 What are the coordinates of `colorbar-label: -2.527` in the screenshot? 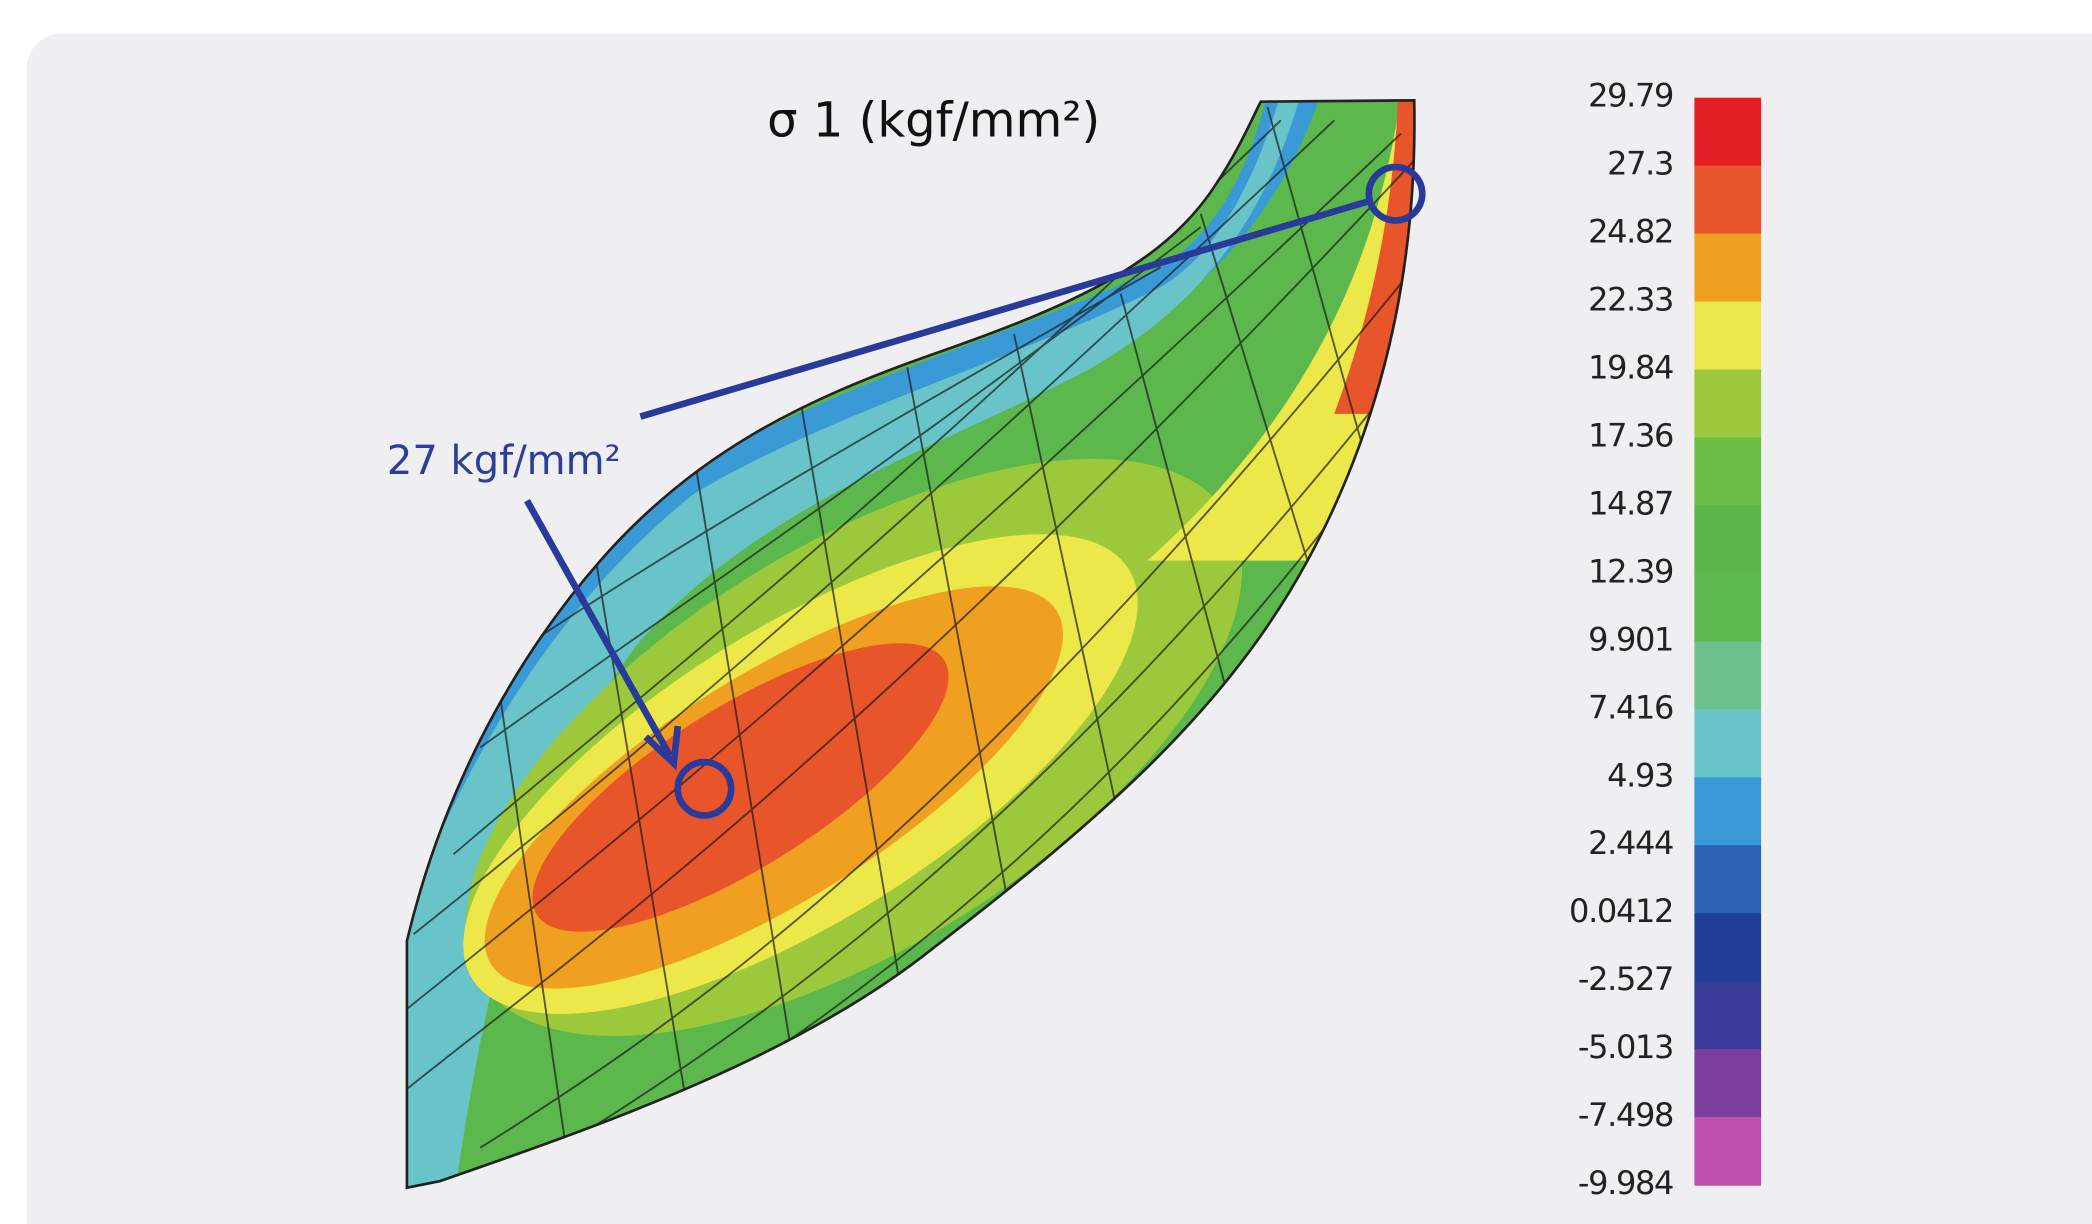 It's located at (1625, 979).